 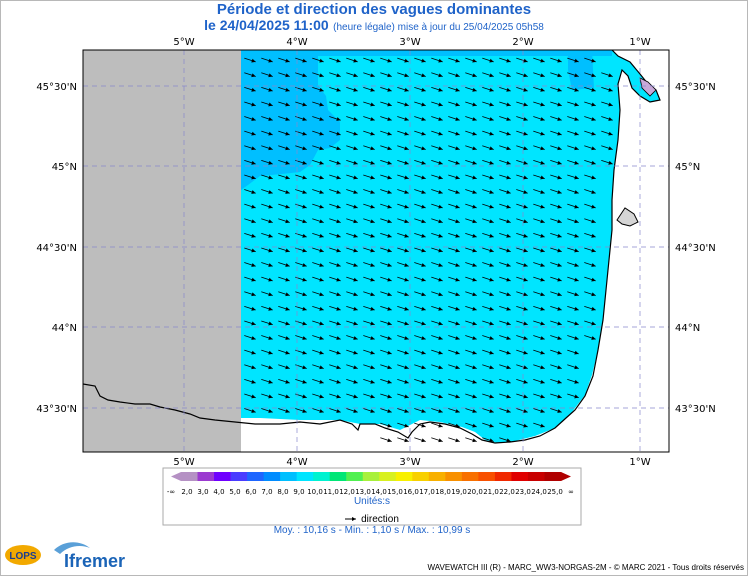 What do you see at coordinates (507, 492) in the screenshot?
I see `colorbar-label: 22,0` at bounding box center [507, 492].